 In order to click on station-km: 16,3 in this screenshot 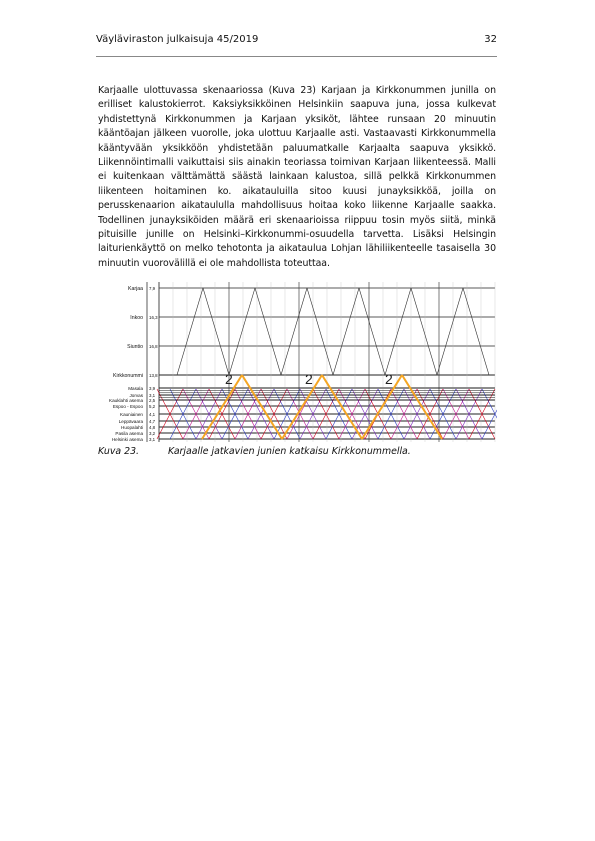, I will do `click(153, 317)`.